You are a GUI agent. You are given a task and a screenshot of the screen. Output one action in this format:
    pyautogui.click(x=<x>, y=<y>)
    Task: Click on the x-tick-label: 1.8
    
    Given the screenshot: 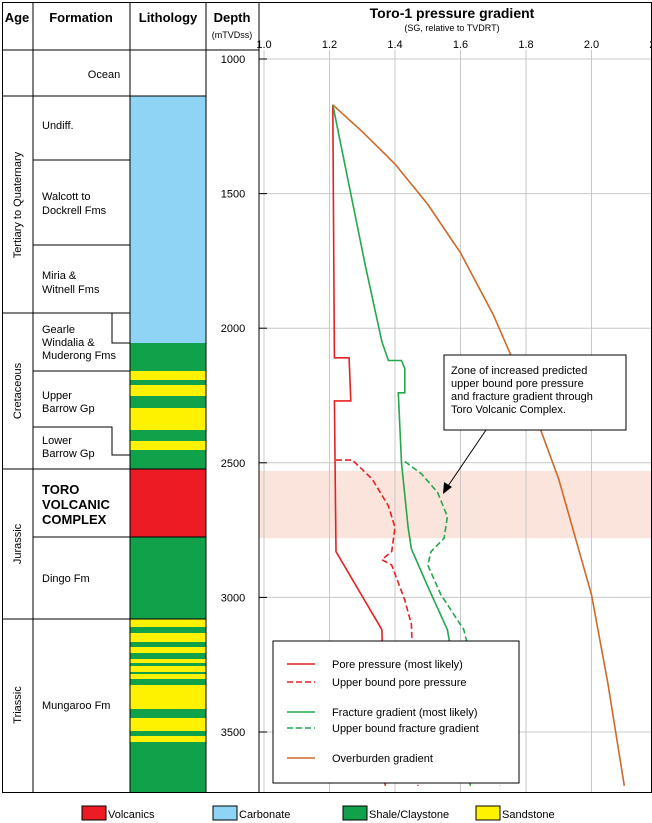 What is the action you would take?
    pyautogui.click(x=525, y=45)
    